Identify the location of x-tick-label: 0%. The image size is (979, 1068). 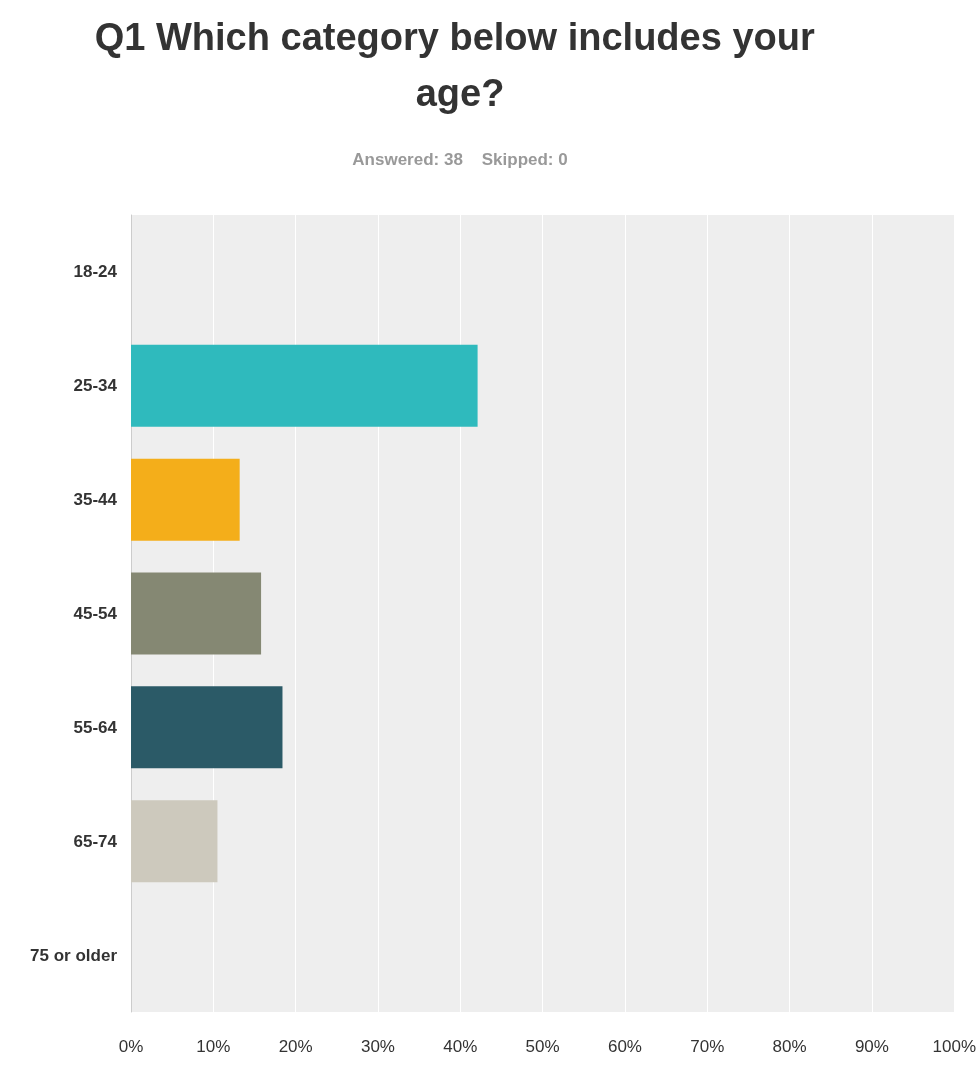
(131, 1046).